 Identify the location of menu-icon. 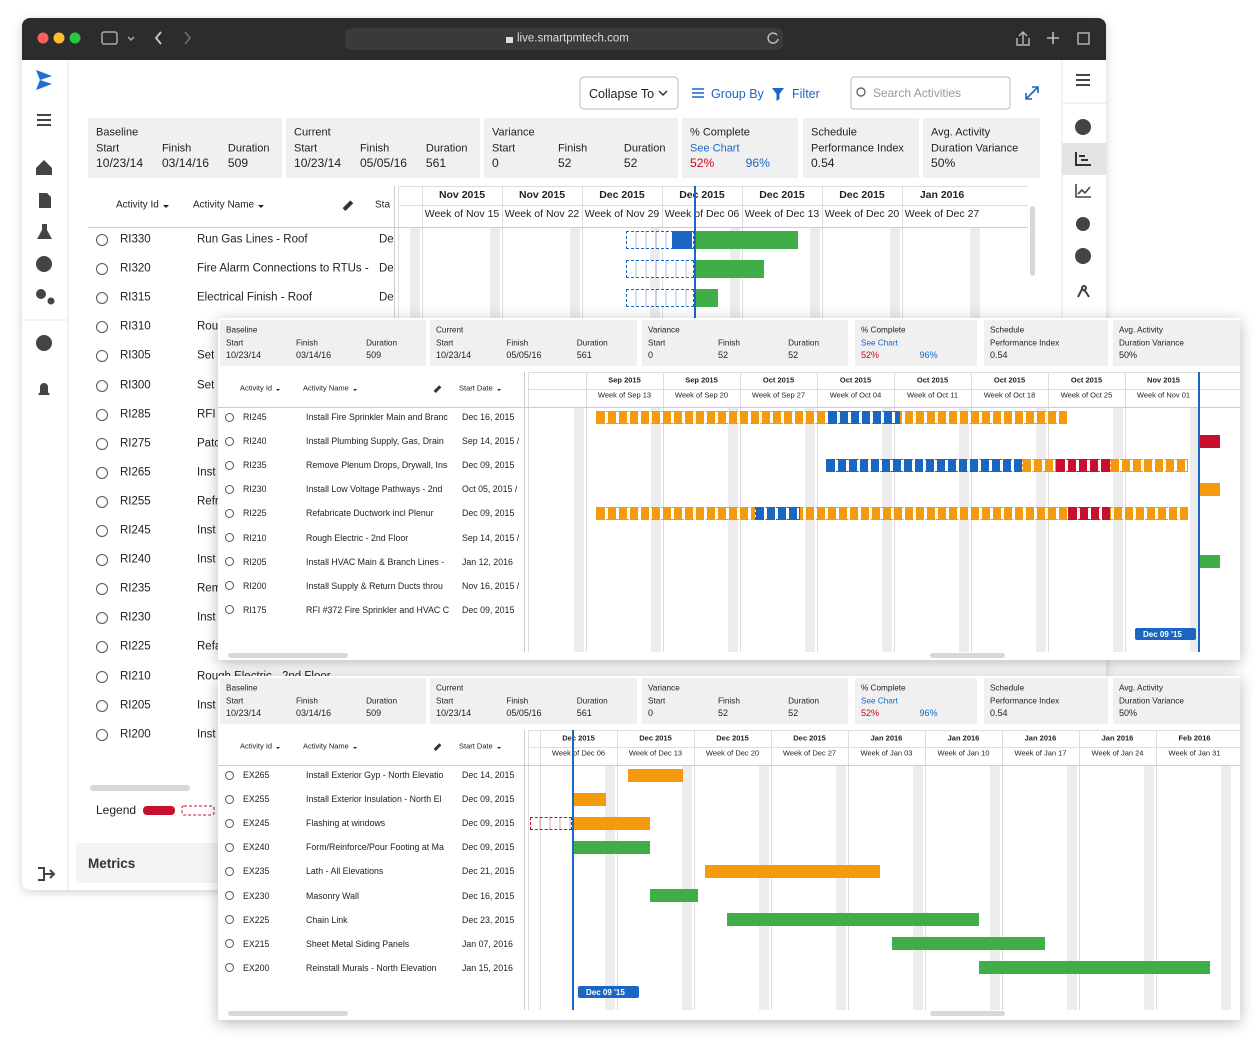
(1083, 80).